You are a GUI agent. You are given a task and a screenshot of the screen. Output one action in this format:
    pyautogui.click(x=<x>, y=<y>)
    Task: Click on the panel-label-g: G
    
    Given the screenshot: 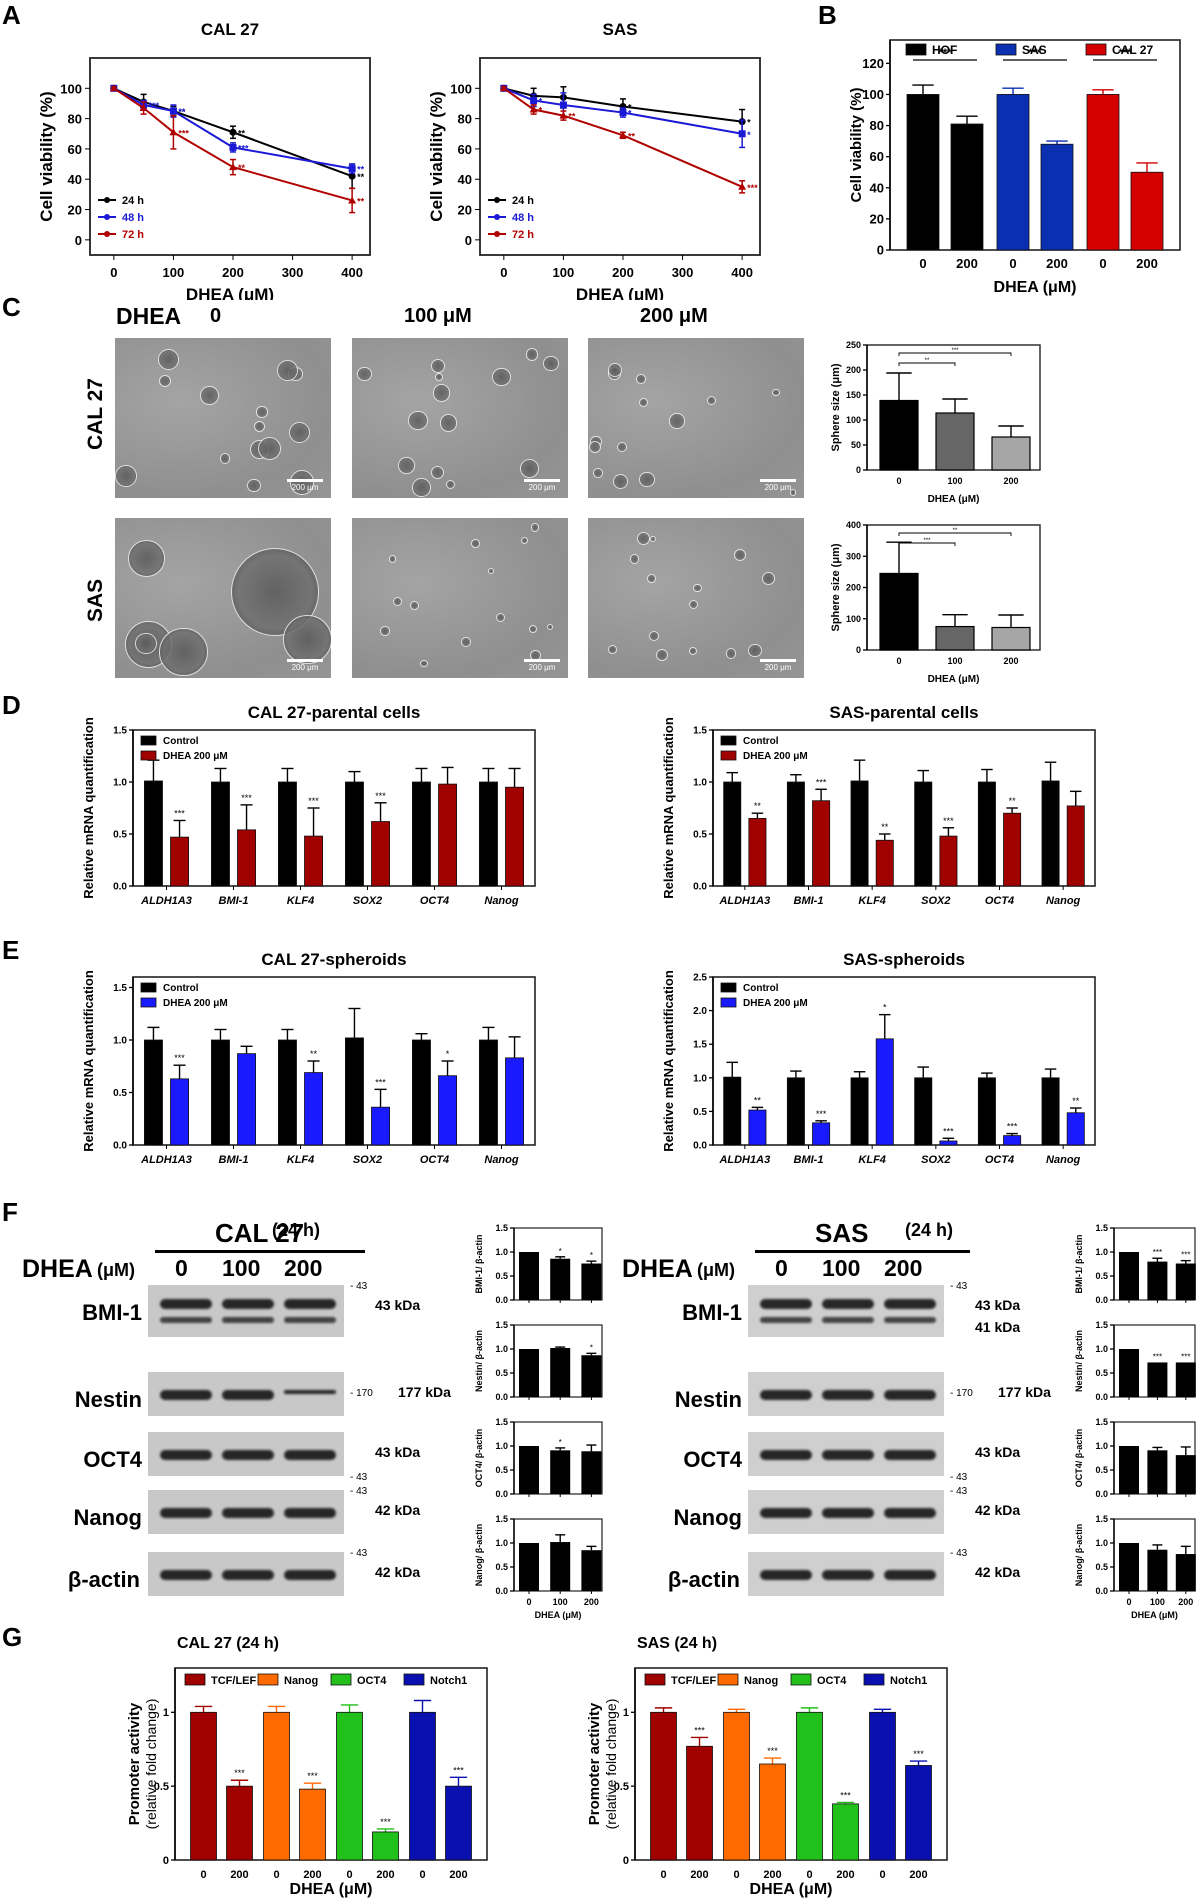 What is the action you would take?
    pyautogui.click(x=12, y=1637)
    